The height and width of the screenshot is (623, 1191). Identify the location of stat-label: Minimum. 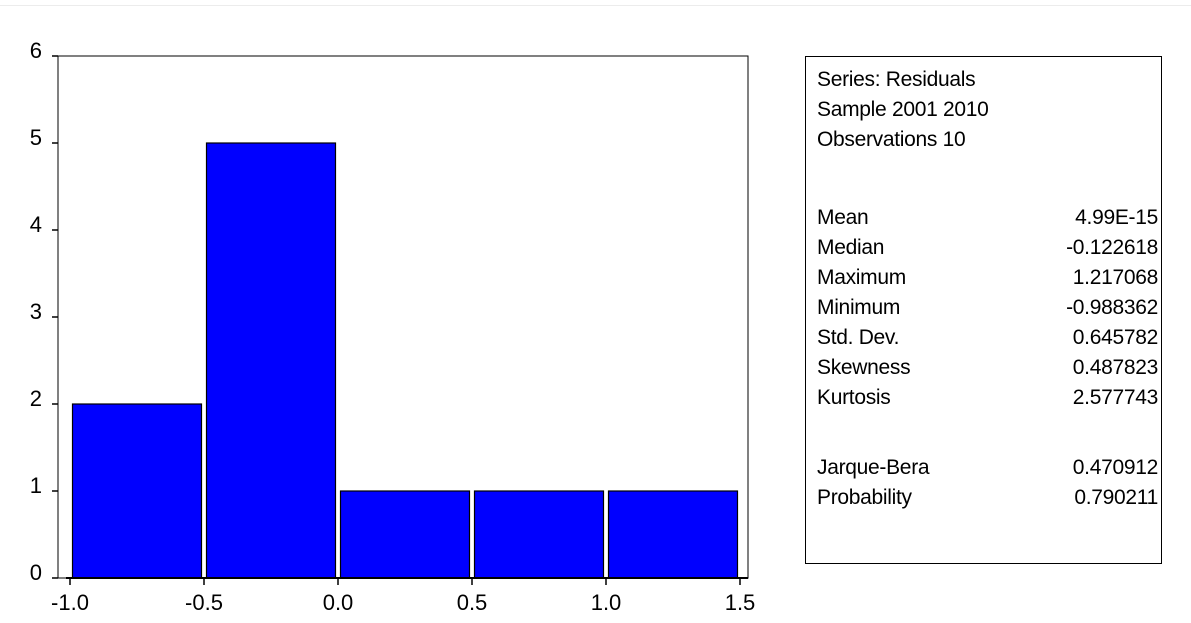
(859, 307).